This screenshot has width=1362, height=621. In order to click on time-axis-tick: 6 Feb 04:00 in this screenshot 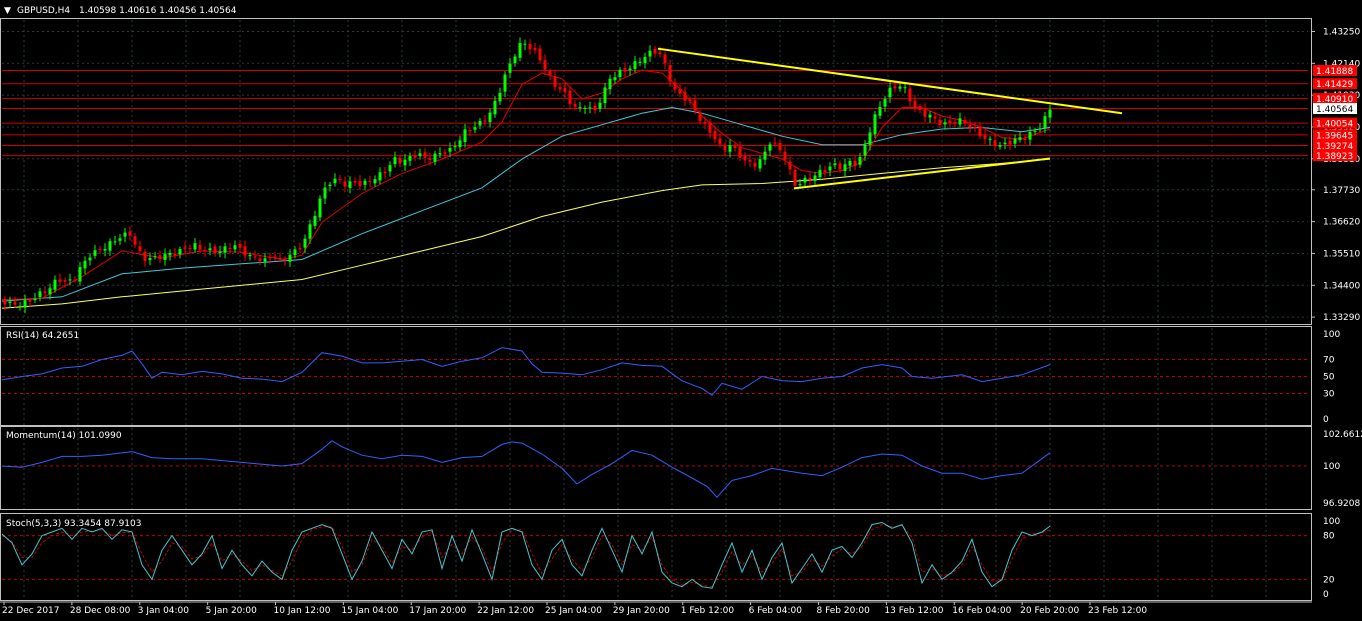, I will do `click(776, 611)`.